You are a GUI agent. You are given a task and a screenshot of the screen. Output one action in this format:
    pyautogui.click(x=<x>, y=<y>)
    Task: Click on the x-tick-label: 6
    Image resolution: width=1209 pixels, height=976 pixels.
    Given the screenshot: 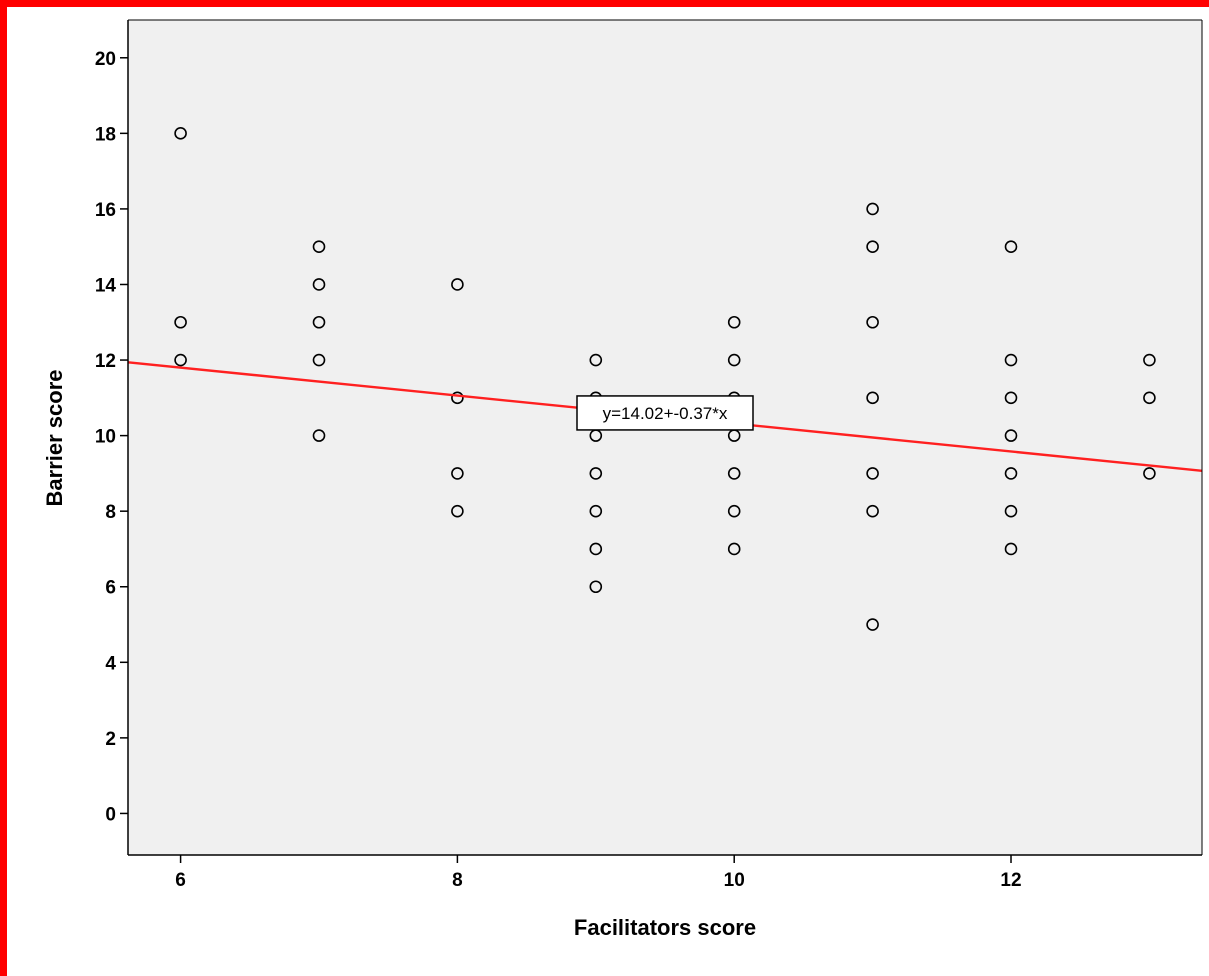 What is the action you would take?
    pyautogui.click(x=180, y=880)
    